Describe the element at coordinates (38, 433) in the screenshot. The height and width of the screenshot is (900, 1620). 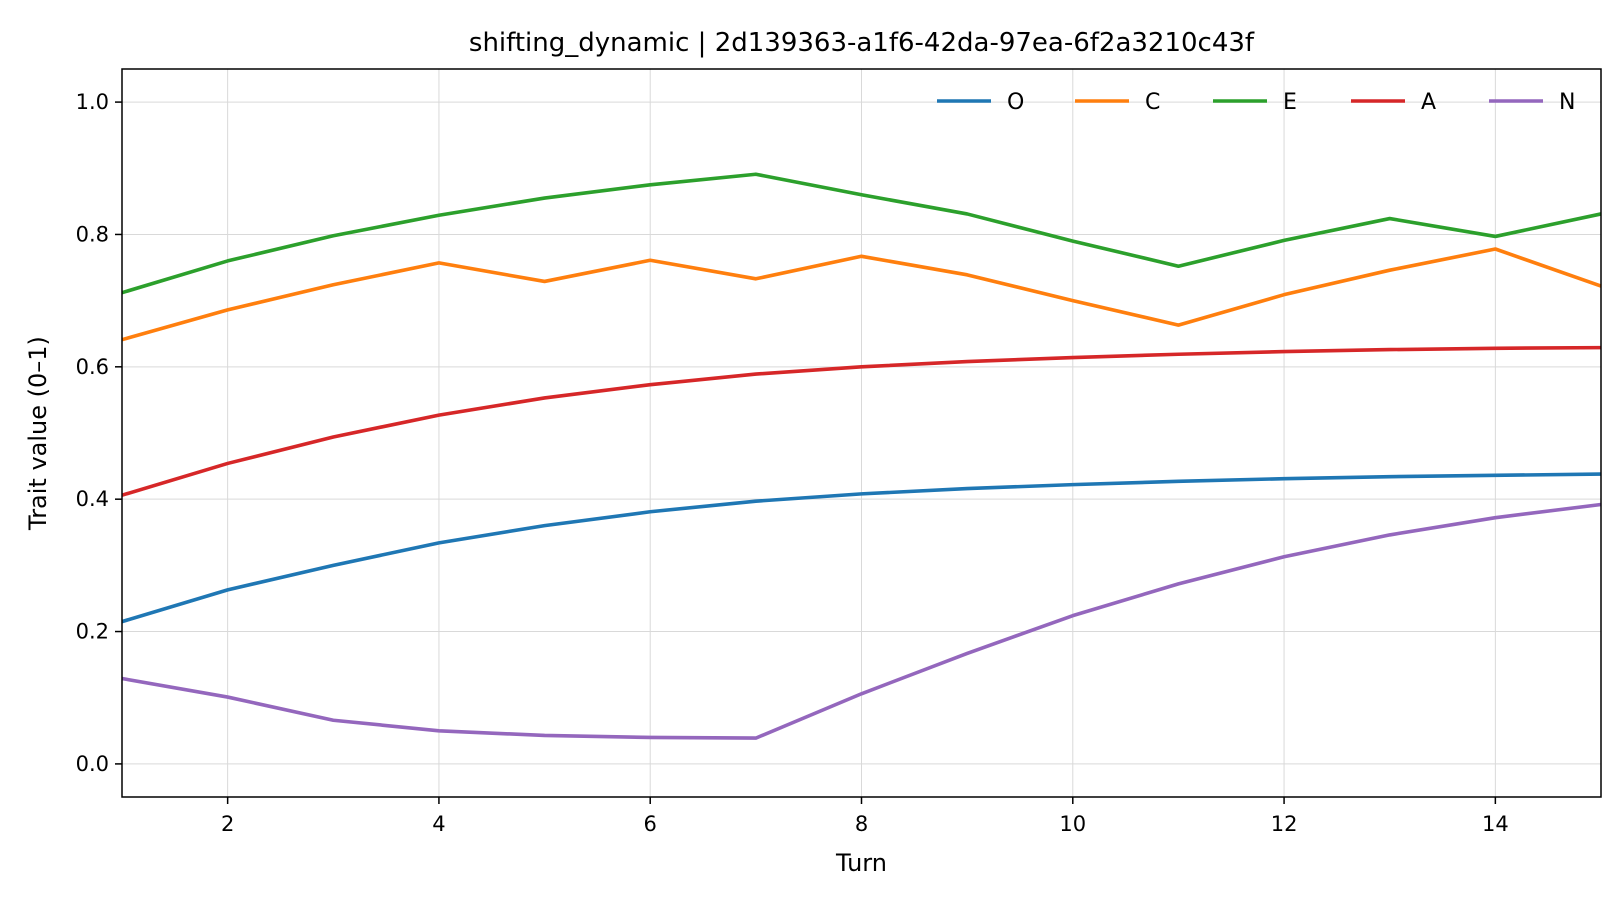
I see `y-axis-label: Trait value (0–1)` at that location.